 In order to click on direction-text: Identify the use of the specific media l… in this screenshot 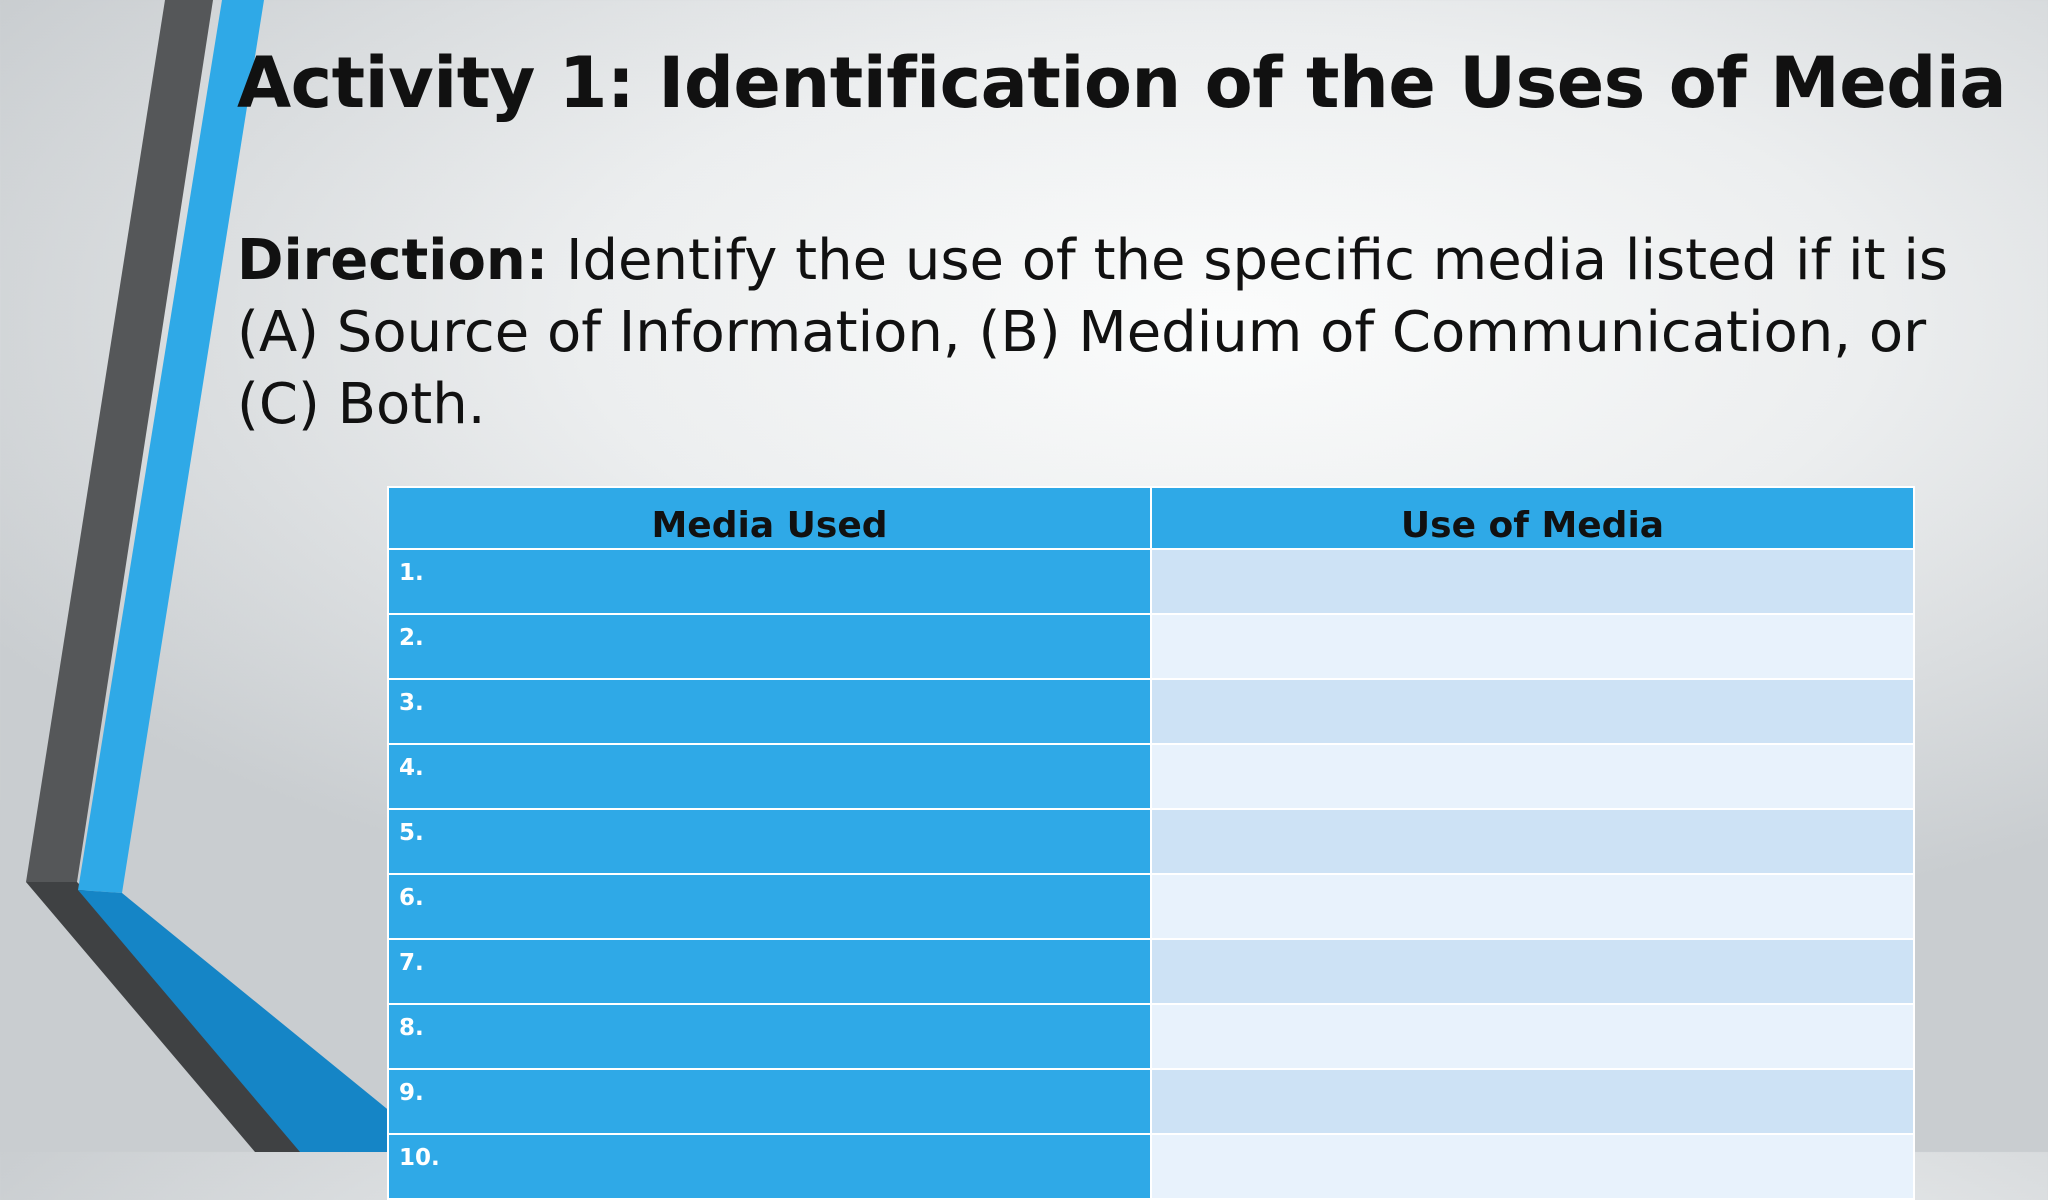, I will do `click(1093, 332)`.